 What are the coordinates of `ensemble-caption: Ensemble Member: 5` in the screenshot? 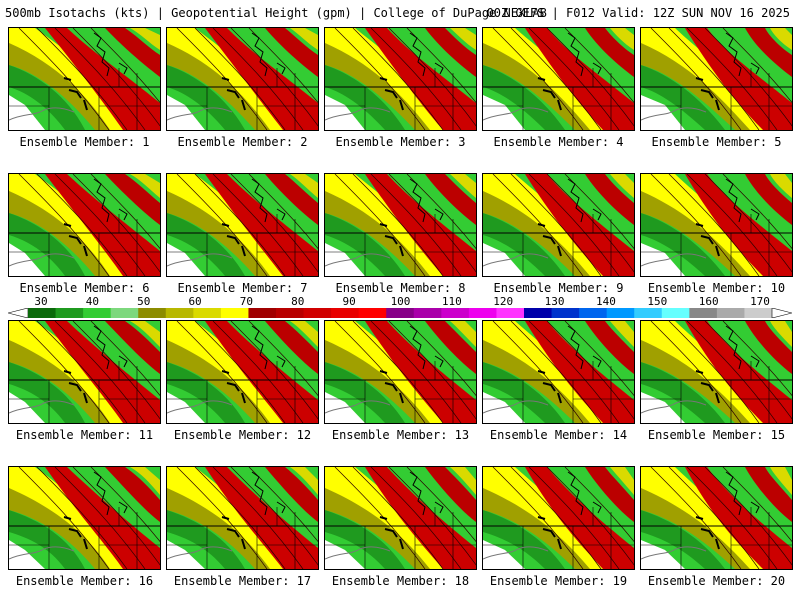 It's located at (716, 142).